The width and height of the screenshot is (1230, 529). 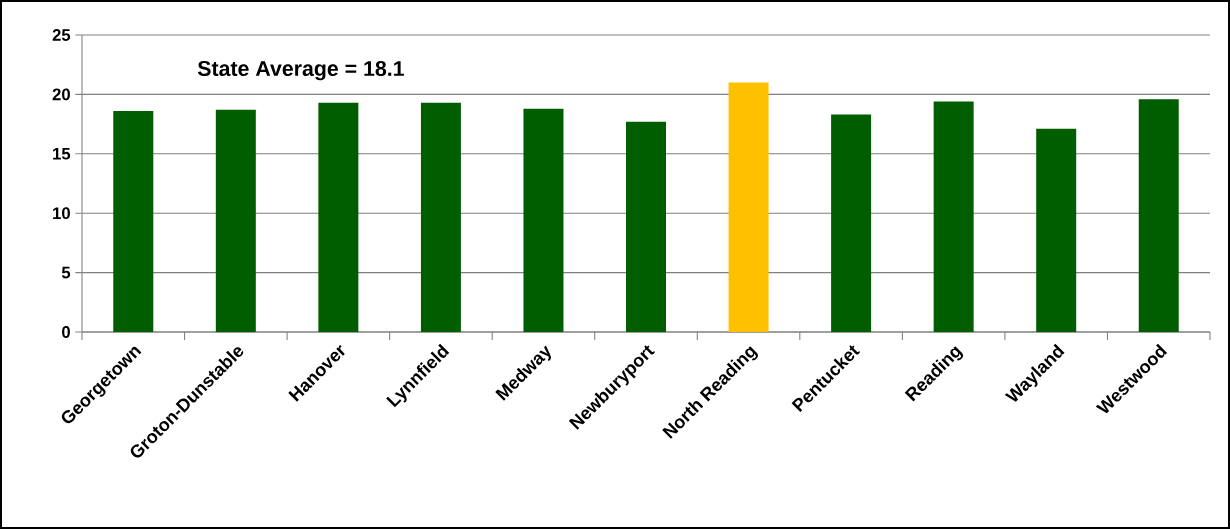 What do you see at coordinates (62, 153) in the screenshot?
I see `y-tick-label: 15` at bounding box center [62, 153].